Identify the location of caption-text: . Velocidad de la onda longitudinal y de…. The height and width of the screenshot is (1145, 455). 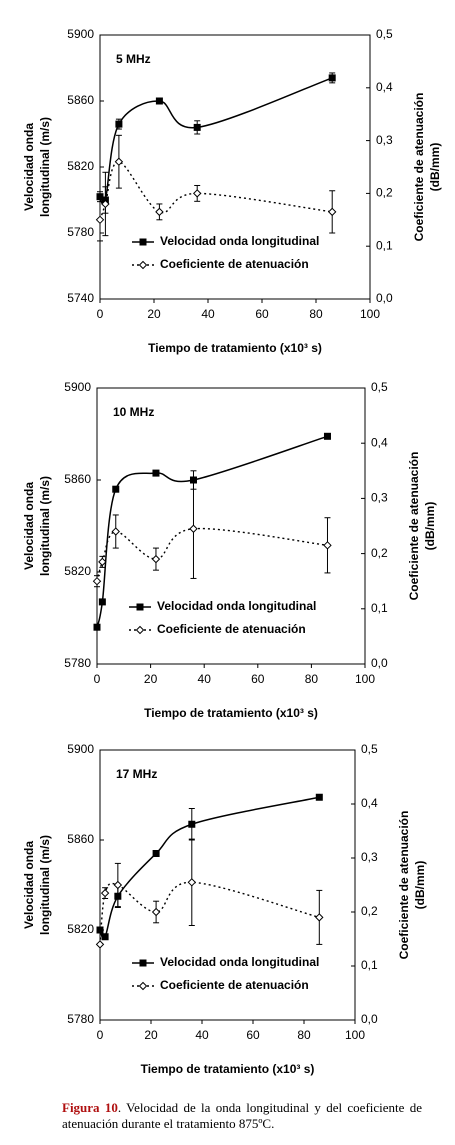
(242, 1115).